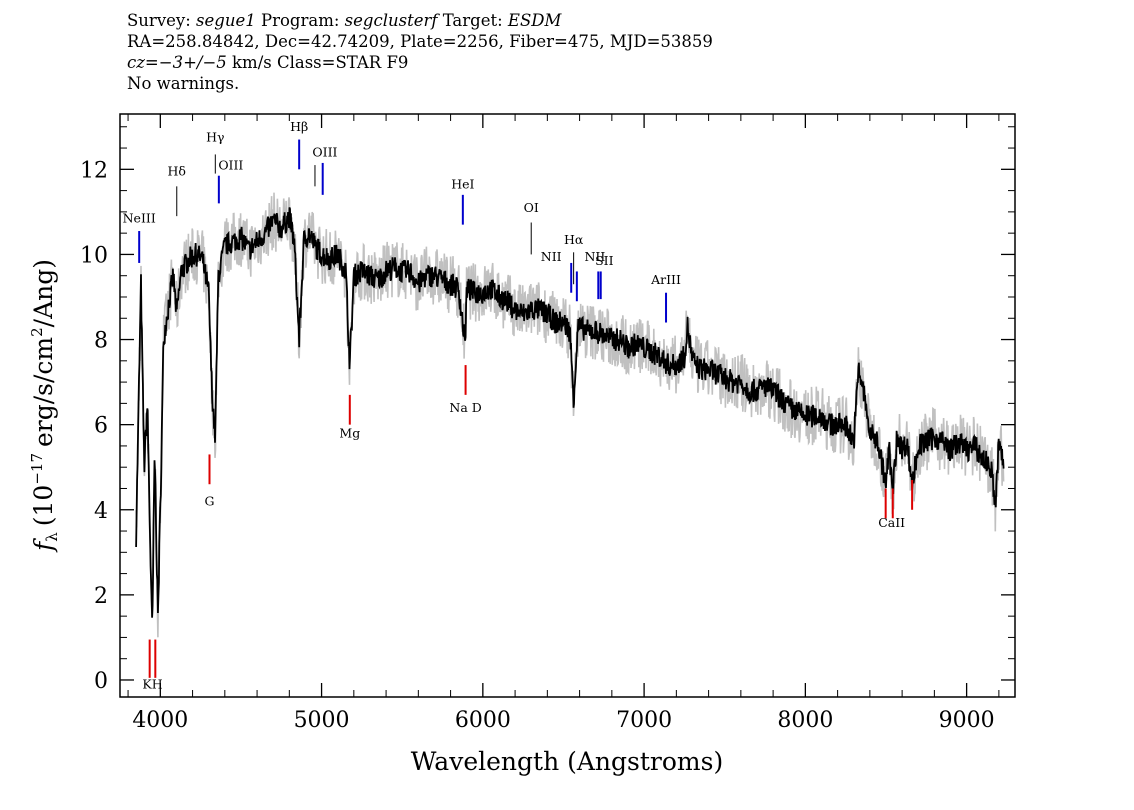 The image size is (1134, 810). What do you see at coordinates (531, 207) in the screenshot?
I see `line-label-oi-13: OI` at bounding box center [531, 207].